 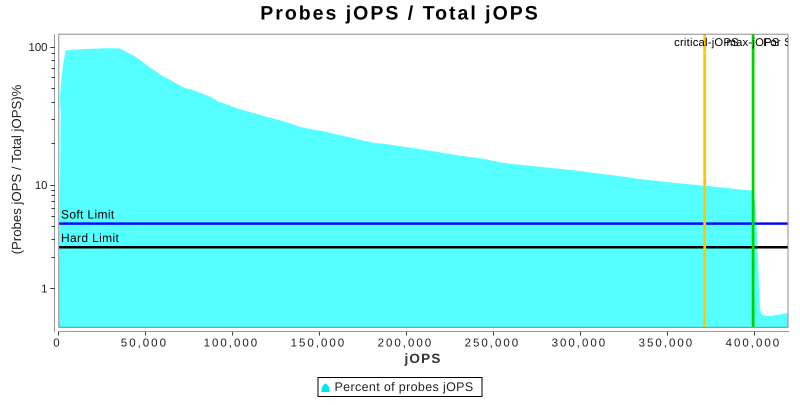 I want to click on svg-text: 150,000, so click(x=319, y=343).